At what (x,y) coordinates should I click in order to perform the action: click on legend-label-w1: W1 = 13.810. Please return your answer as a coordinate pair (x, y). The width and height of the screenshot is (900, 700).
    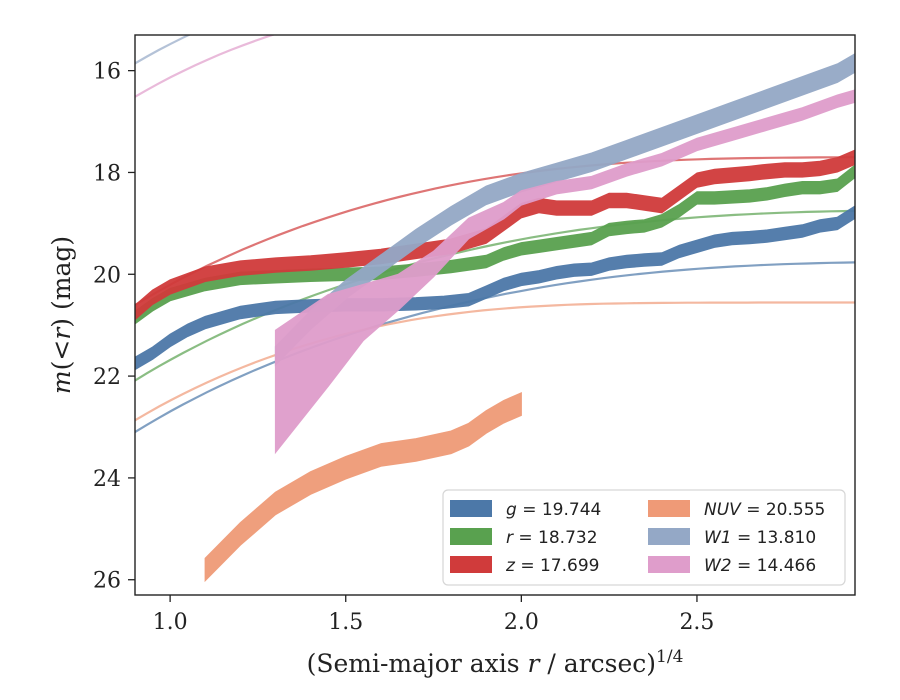
    Looking at the image, I should click on (760, 538).